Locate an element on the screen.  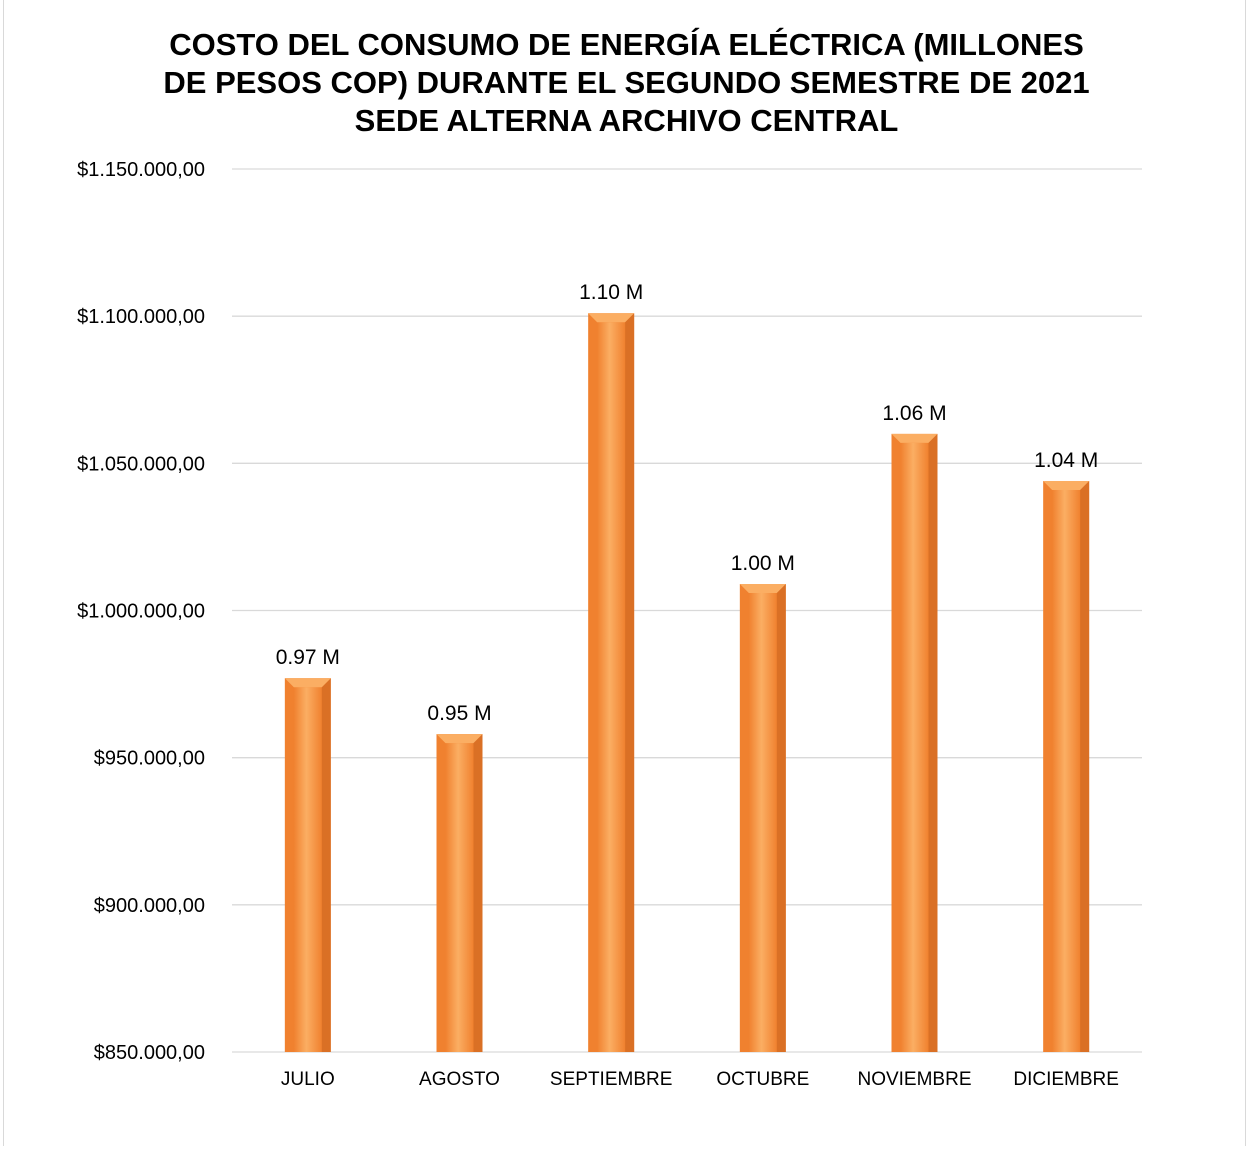
data-label: 1.06 M is located at coordinates (914, 413).